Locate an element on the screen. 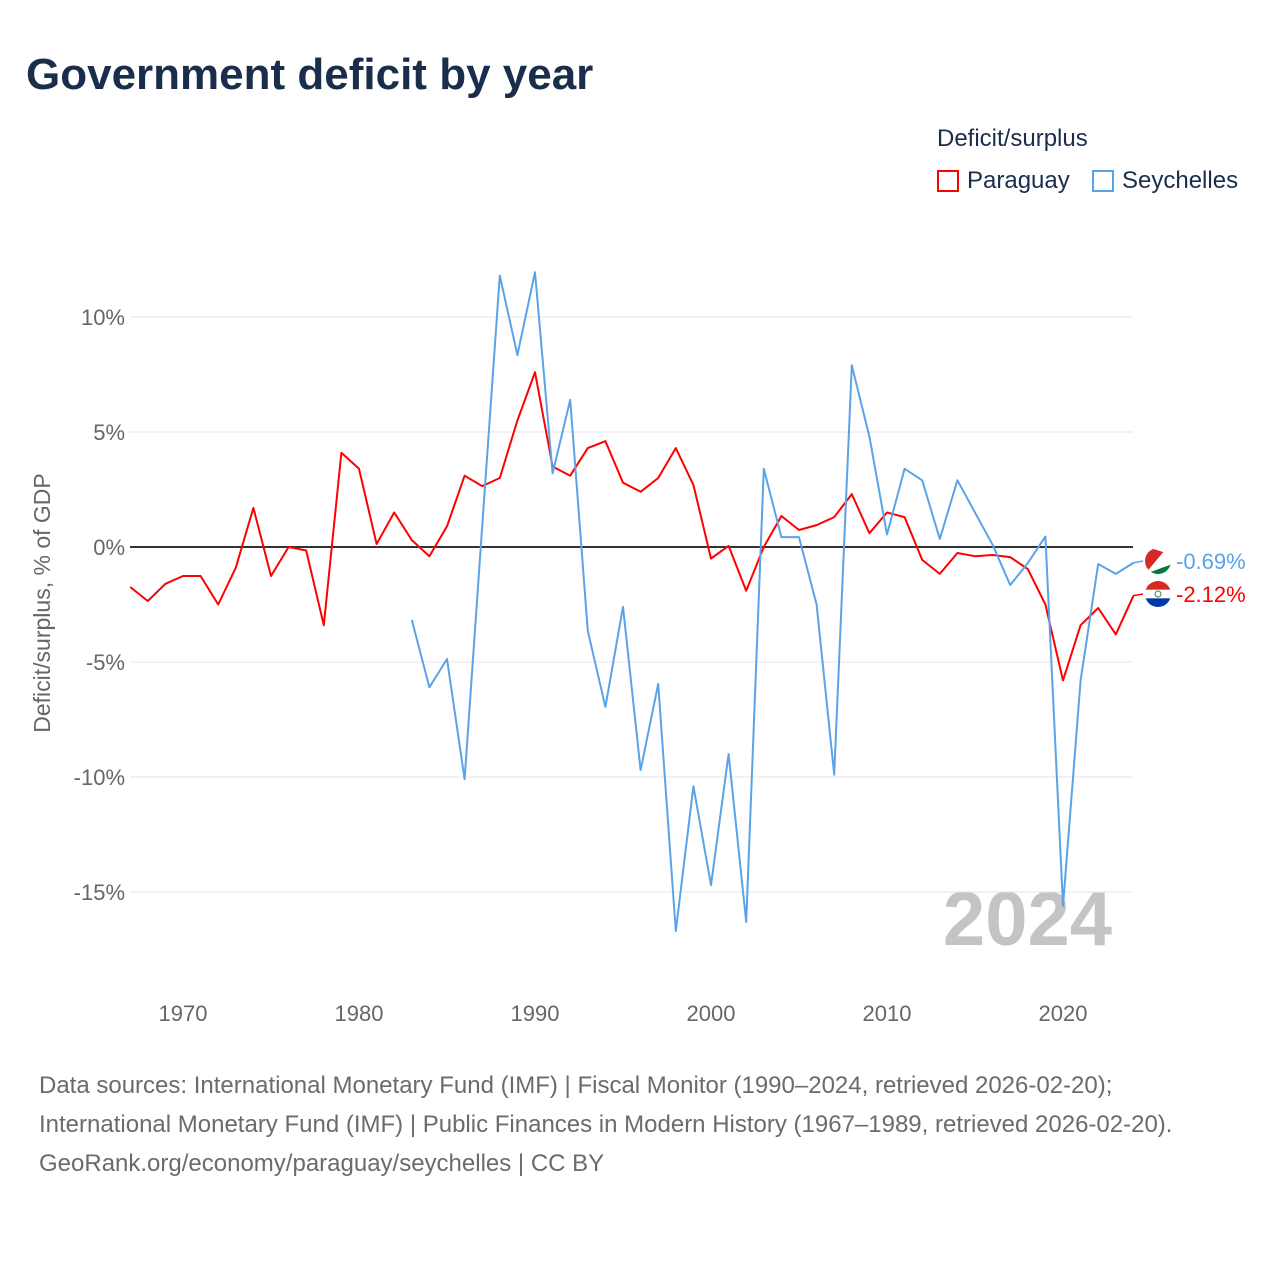 Image resolution: width=1280 pixels, height=1280 pixels. year-watermark: 2024 is located at coordinates (1027, 919).